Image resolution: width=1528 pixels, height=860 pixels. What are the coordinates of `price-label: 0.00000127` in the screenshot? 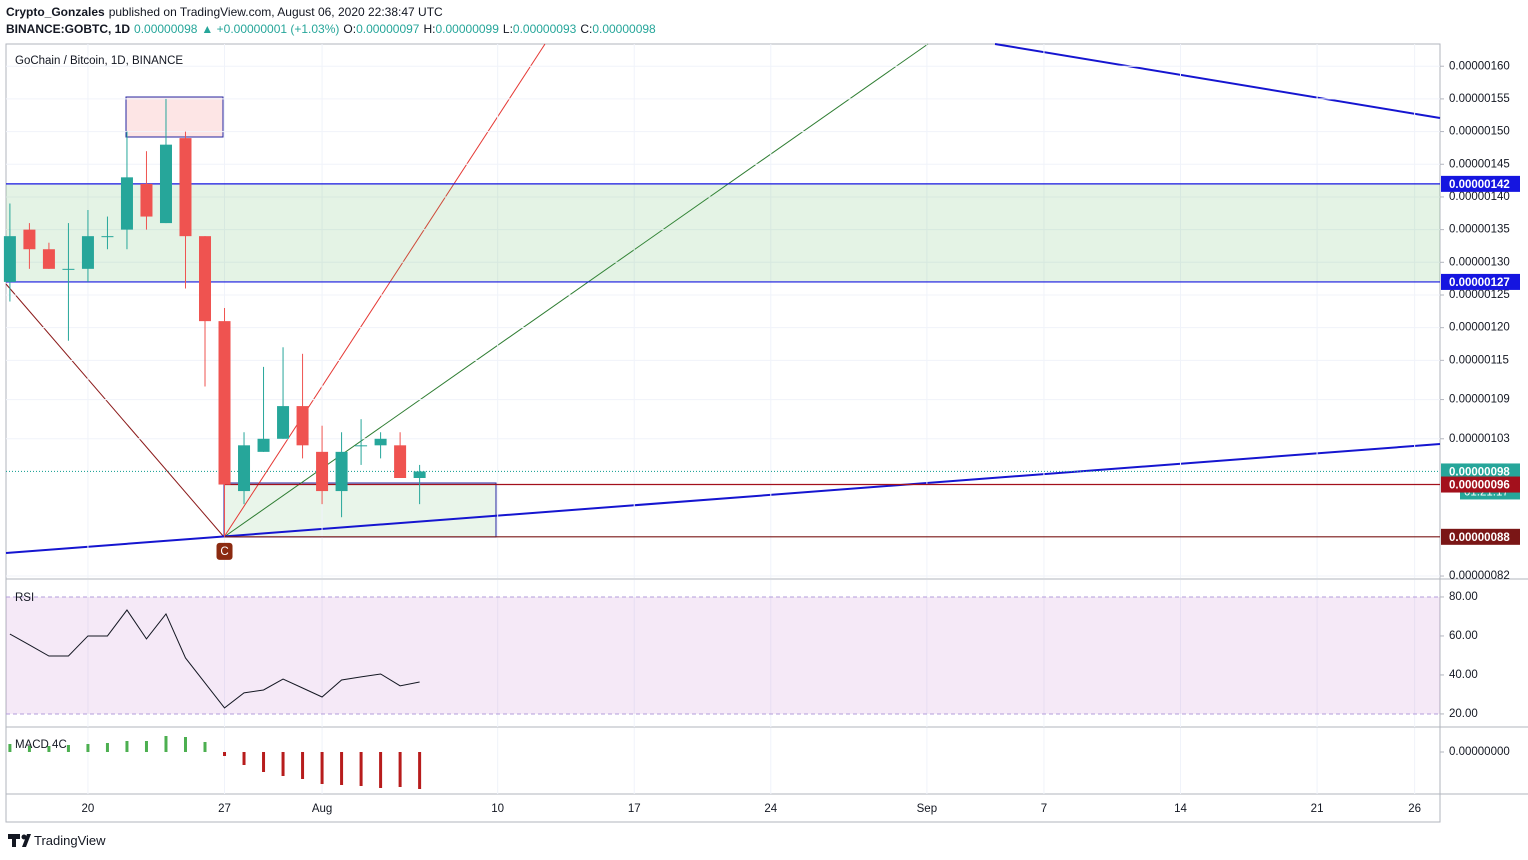 It's located at (1479, 283).